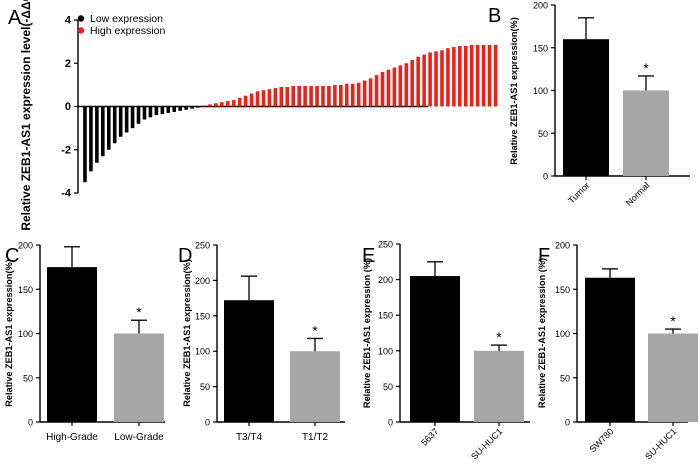  What do you see at coordinates (429, 436) in the screenshot?
I see `x-tick-label: 5637` at bounding box center [429, 436].